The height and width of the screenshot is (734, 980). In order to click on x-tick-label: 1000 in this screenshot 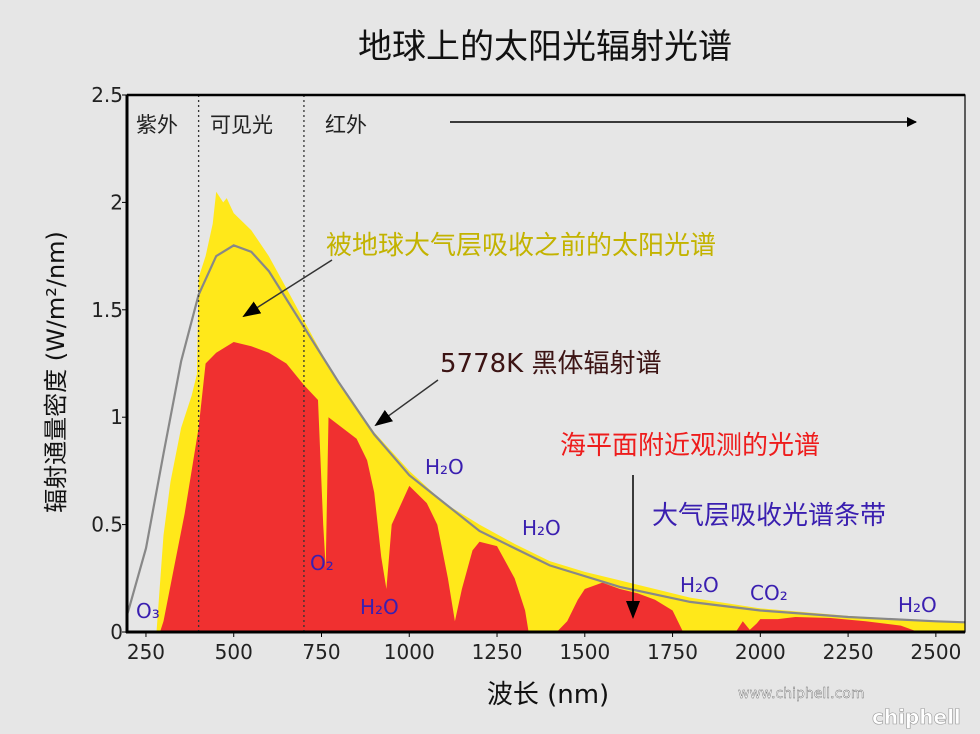, I will do `click(409, 652)`.